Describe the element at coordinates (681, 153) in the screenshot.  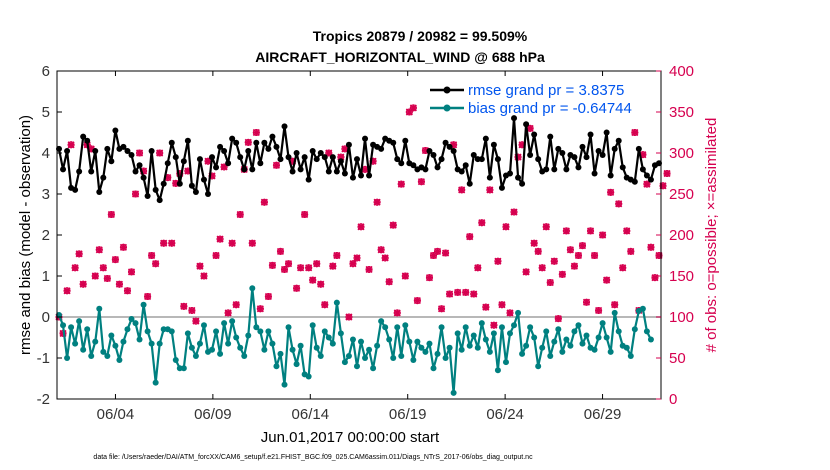
I see `y-right-tick-label: 300` at that location.